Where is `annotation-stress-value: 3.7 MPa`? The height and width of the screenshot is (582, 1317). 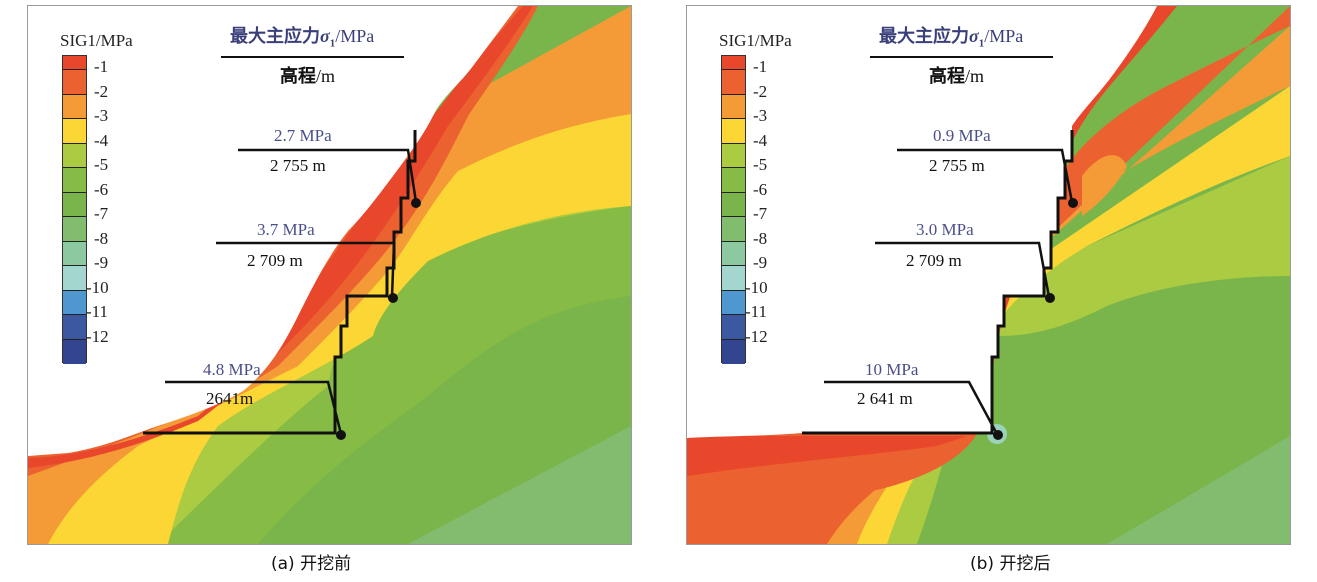 annotation-stress-value: 3.7 MPa is located at coordinates (286, 229).